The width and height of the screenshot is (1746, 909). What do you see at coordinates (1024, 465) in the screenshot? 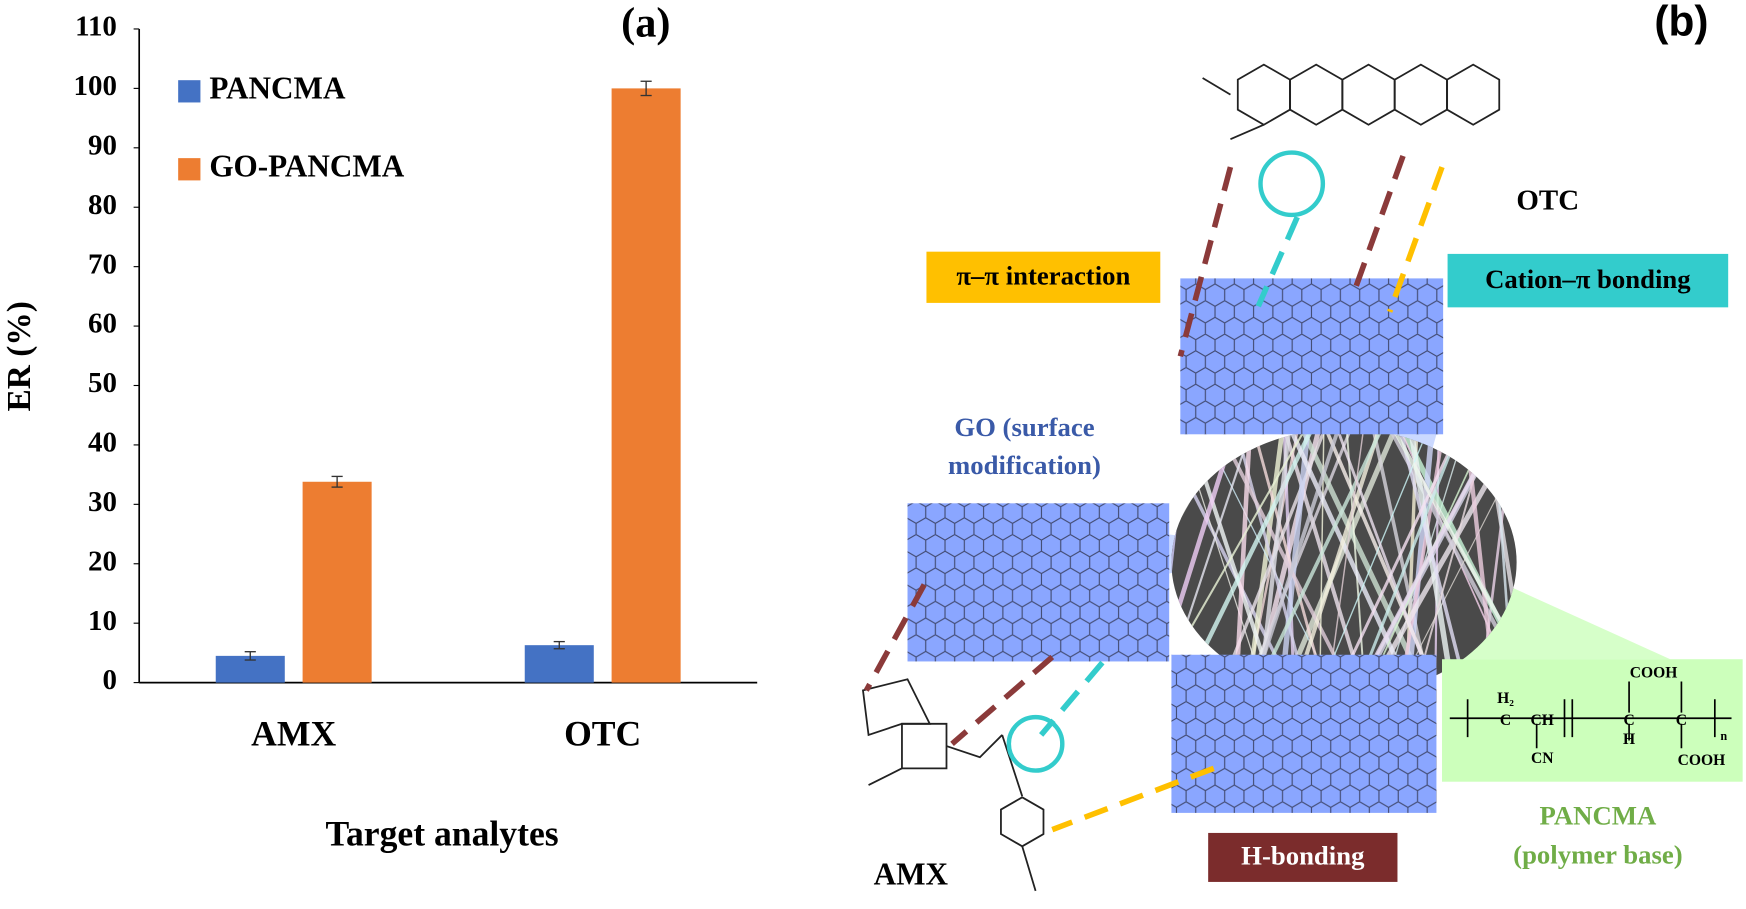
I see `go-label: modification)` at bounding box center [1024, 465].